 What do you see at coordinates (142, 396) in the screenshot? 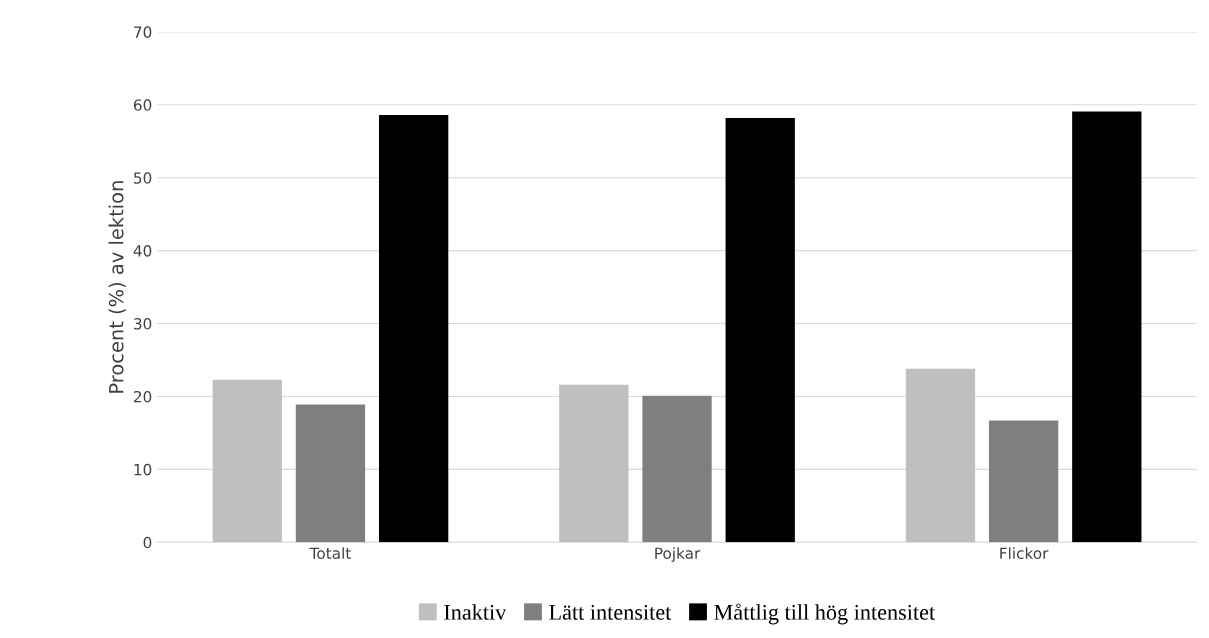
I see `y-tick-label: 20` at bounding box center [142, 396].